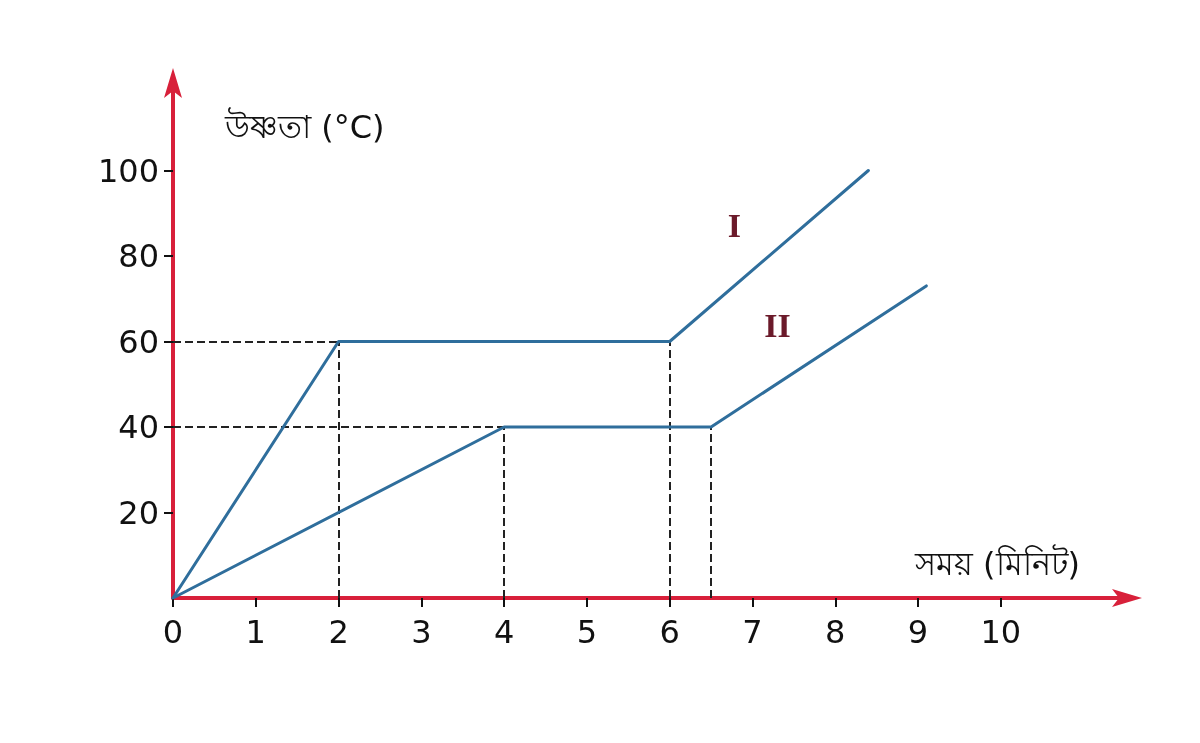 The height and width of the screenshot is (743, 1200). What do you see at coordinates (1001, 632) in the screenshot?
I see `x-tick-label: 10` at bounding box center [1001, 632].